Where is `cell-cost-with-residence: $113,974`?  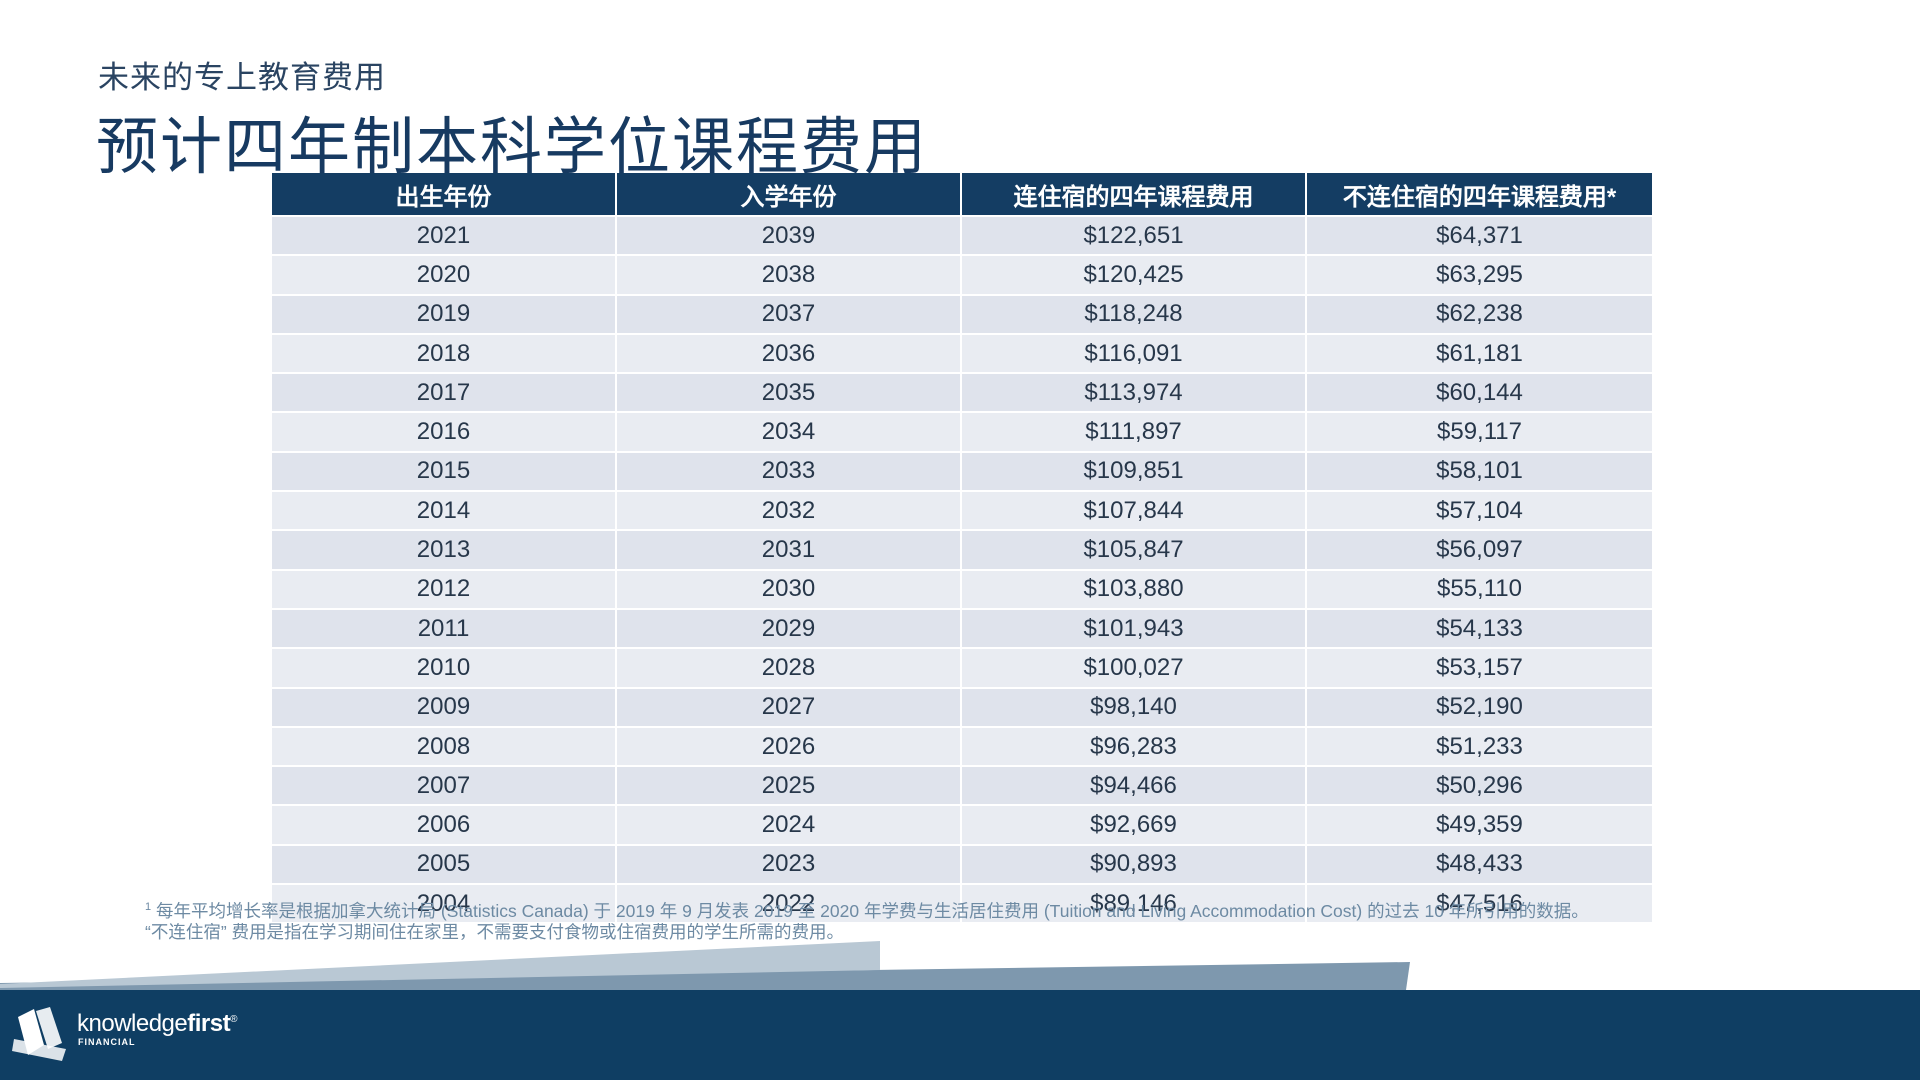 cell-cost-with-residence: $113,974 is located at coordinates (1134, 392).